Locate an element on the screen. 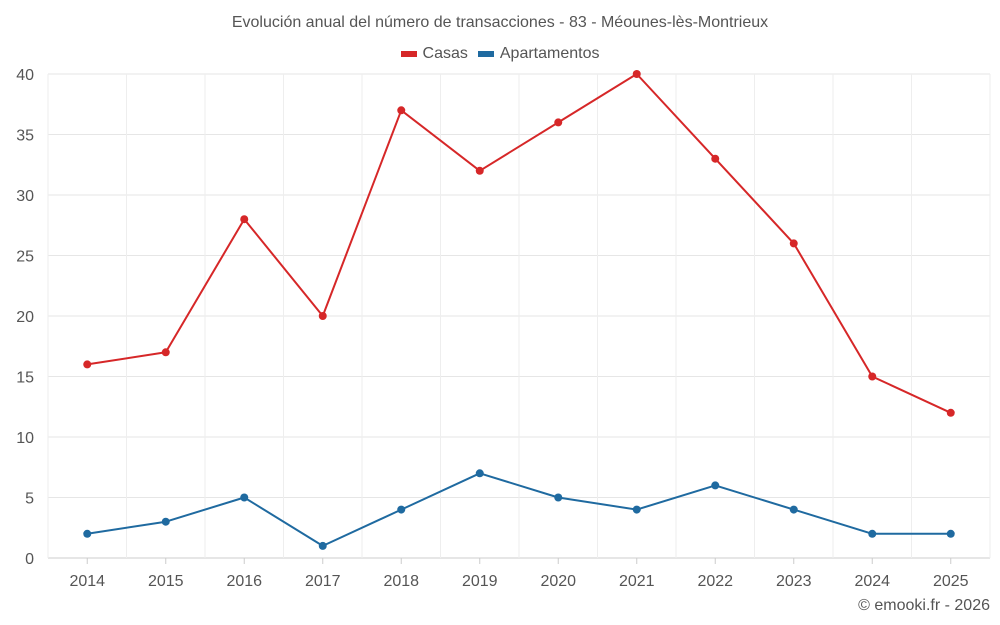 Image resolution: width=1000 pixels, height=625 pixels. y-tick-label: 10 is located at coordinates (25, 438).